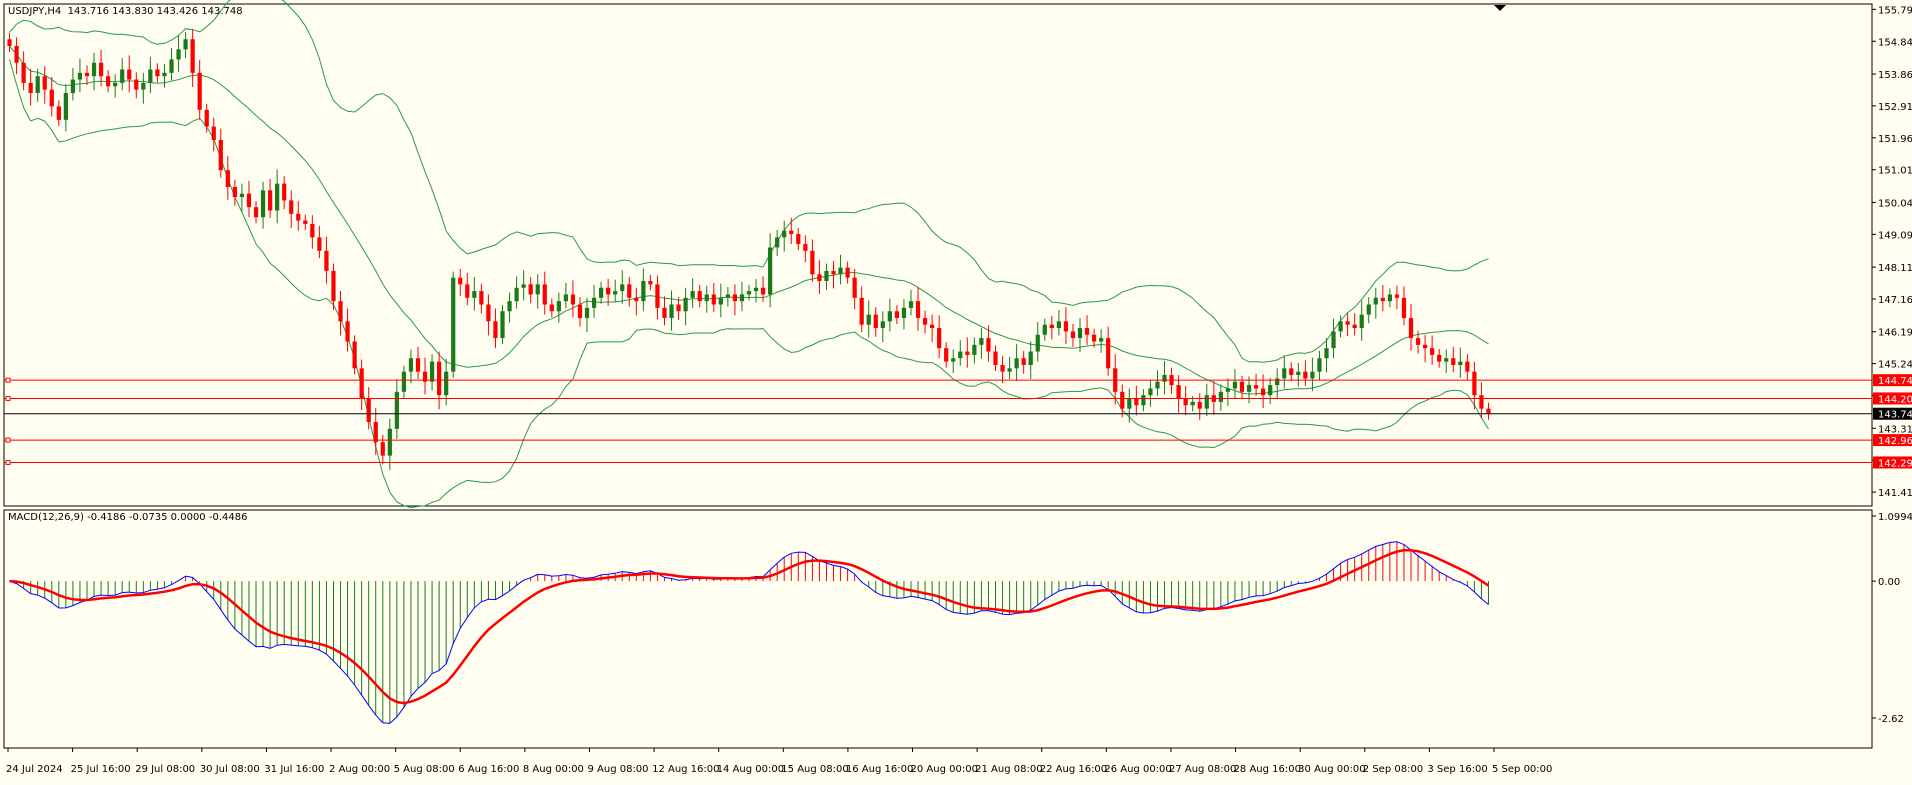  I want to click on macd-axis-label: 1.0994, so click(1895, 517).